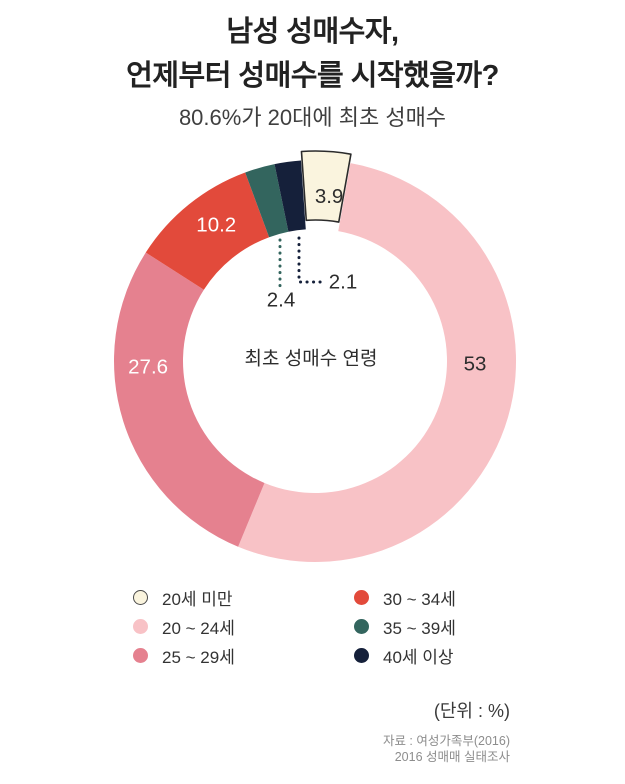 The height and width of the screenshot is (784, 625). Describe the element at coordinates (198, 628) in the screenshot. I see `legend-label: 20 ~ 24세` at that location.